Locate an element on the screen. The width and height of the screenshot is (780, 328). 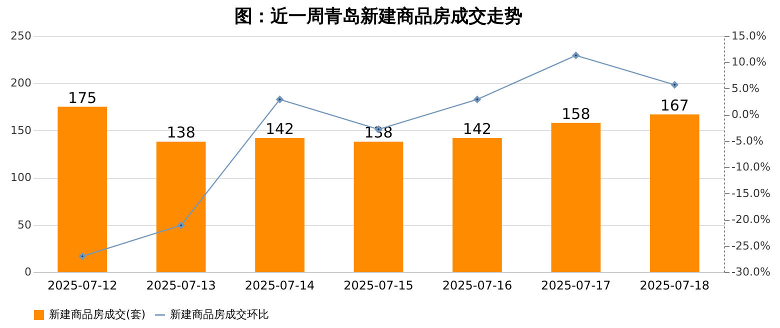
y2-tick-label: -10.0% is located at coordinates (751, 167).